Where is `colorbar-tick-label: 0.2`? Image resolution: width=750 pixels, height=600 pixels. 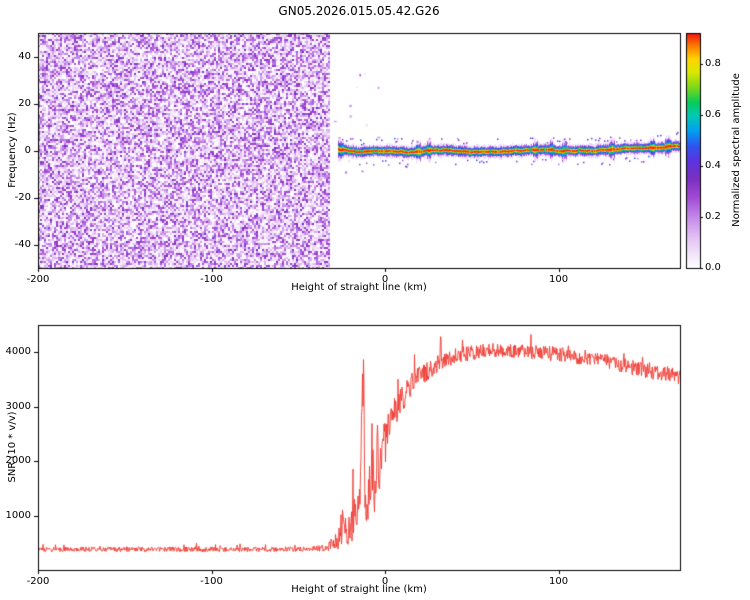 colorbar-tick-label: 0.2 is located at coordinates (713, 216).